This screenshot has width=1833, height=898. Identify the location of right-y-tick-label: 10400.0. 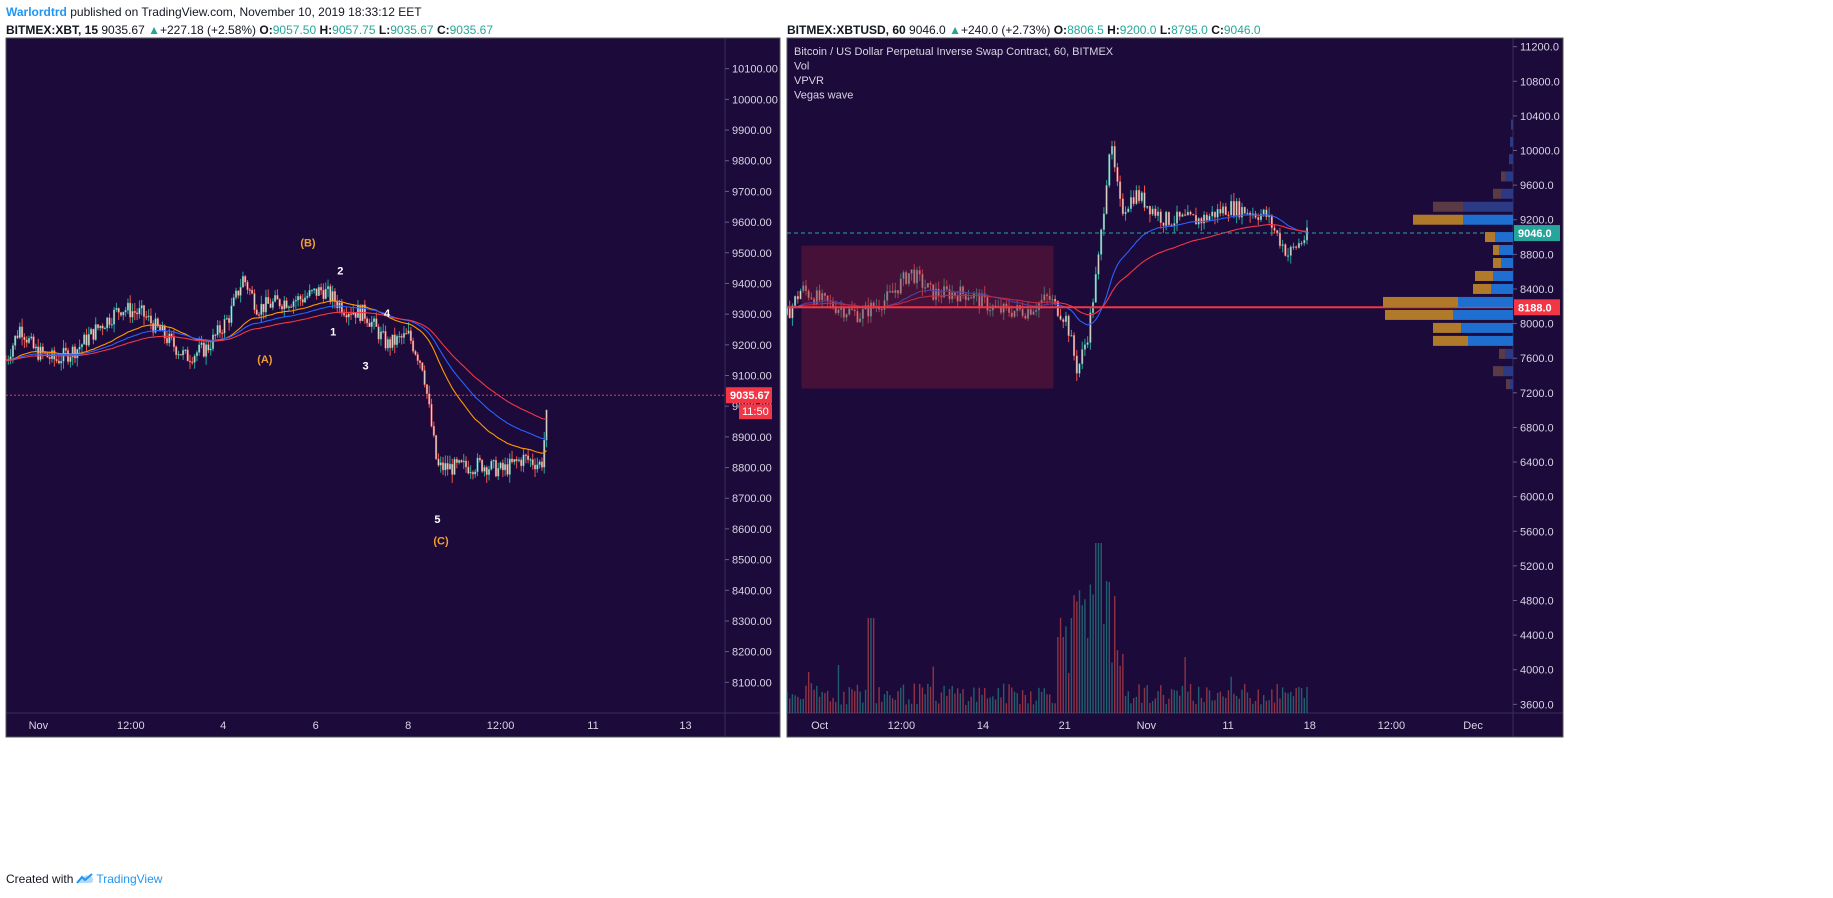
(1540, 117).